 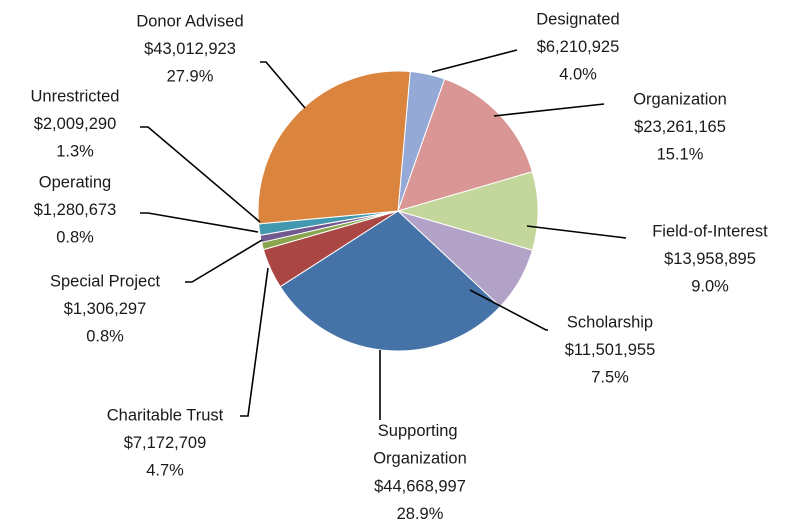 I want to click on value-label: $1,280,673, so click(x=75, y=210).